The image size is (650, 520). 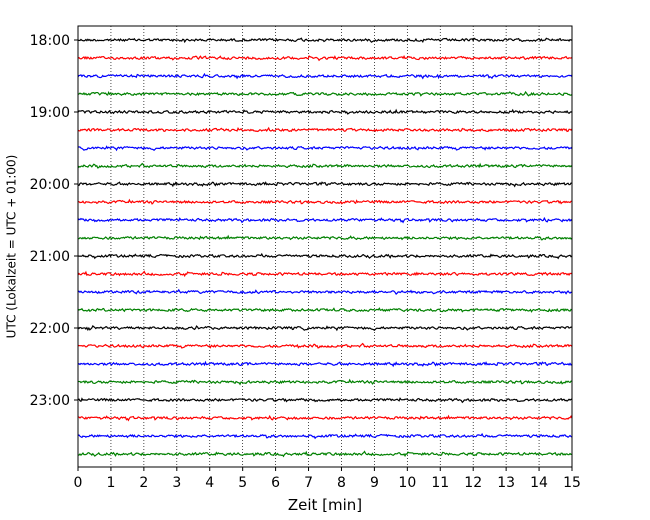 What do you see at coordinates (143, 483) in the screenshot?
I see `x-tick-label-2: 2` at bounding box center [143, 483].